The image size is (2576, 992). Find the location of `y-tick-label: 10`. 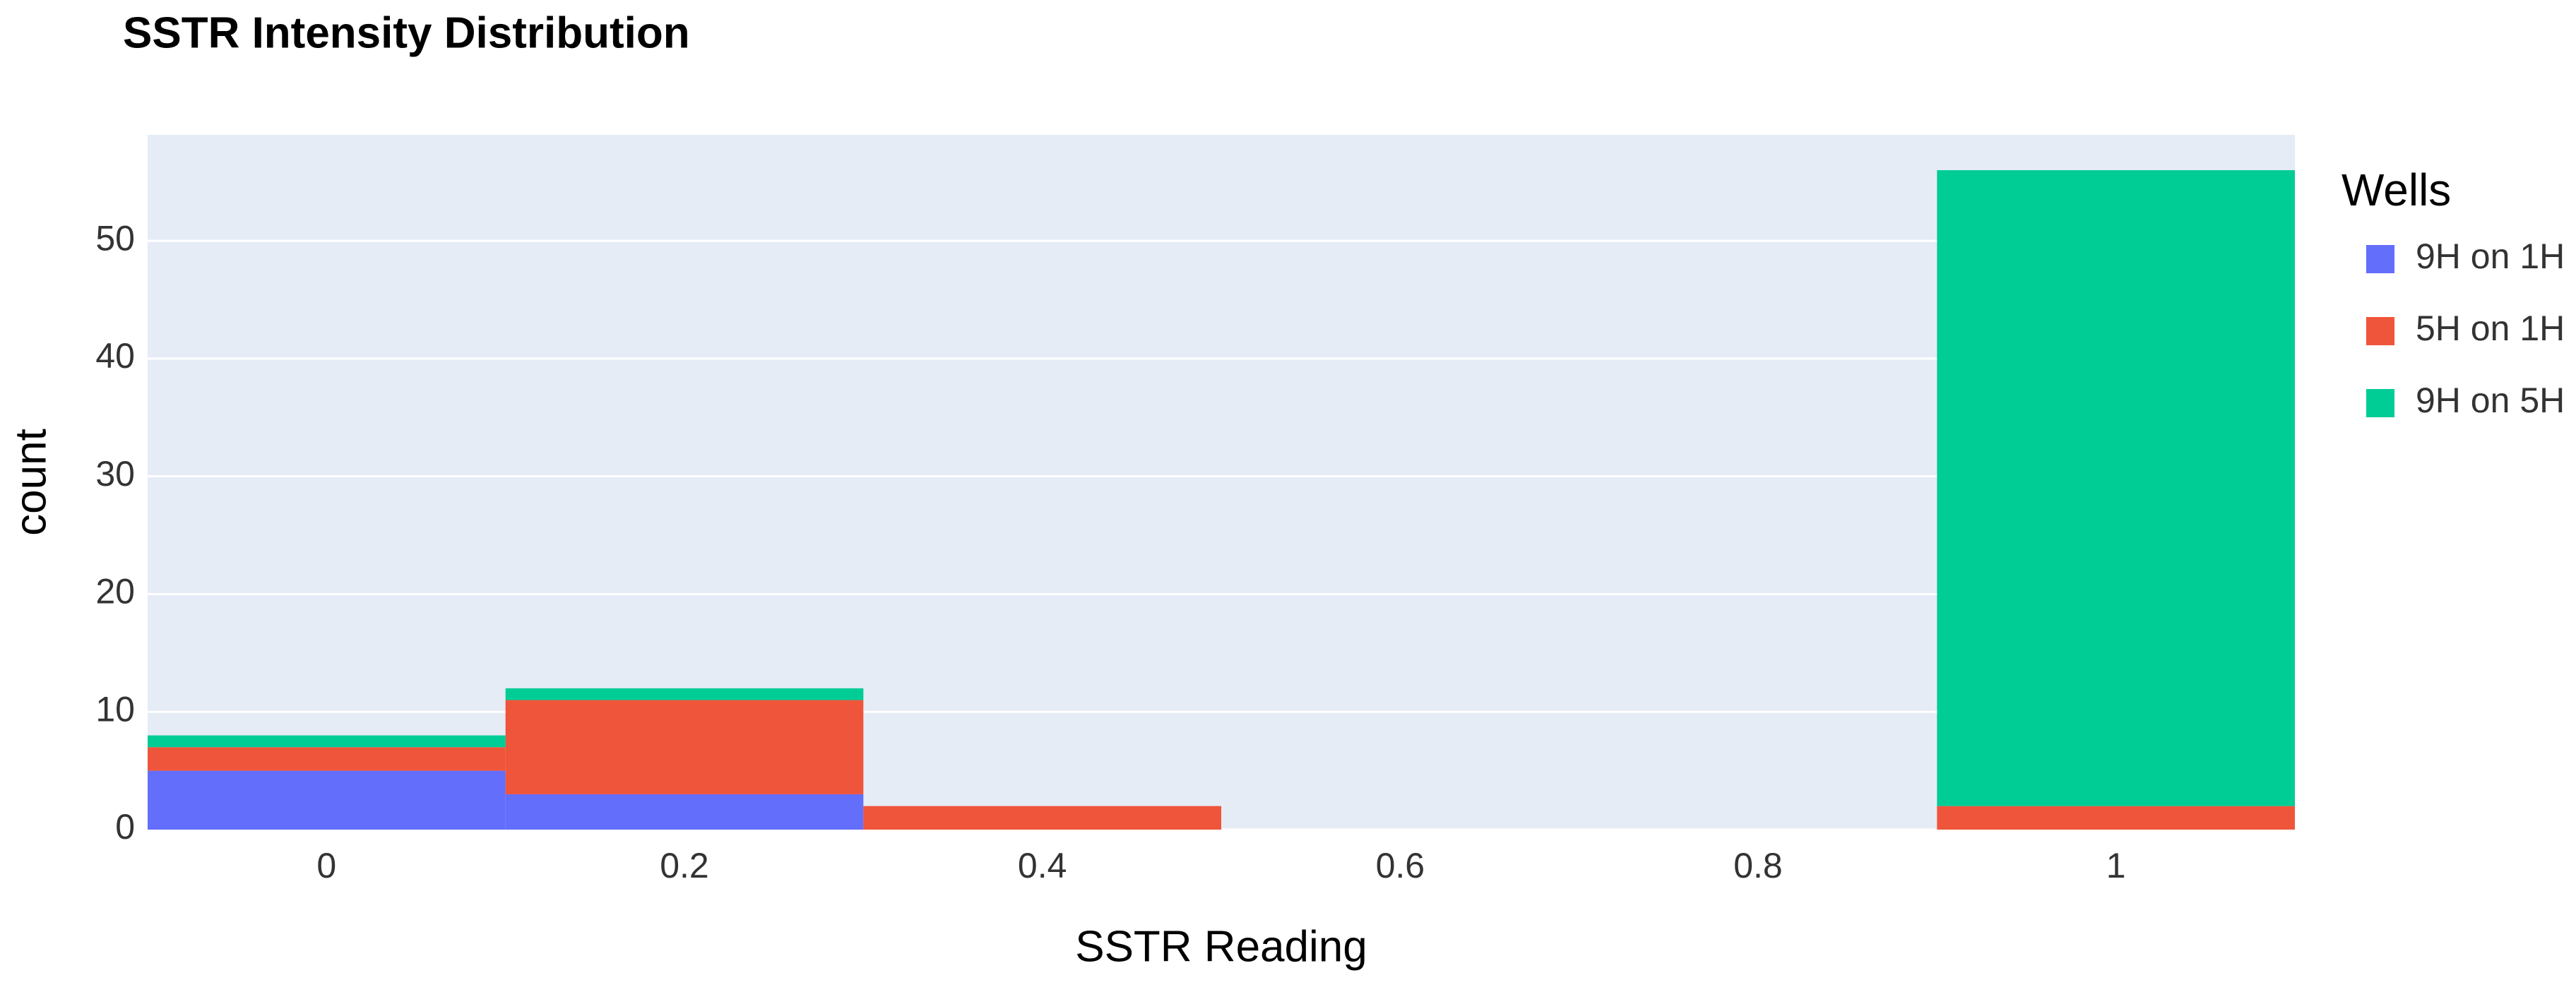

y-tick-label: 10 is located at coordinates (115, 709).